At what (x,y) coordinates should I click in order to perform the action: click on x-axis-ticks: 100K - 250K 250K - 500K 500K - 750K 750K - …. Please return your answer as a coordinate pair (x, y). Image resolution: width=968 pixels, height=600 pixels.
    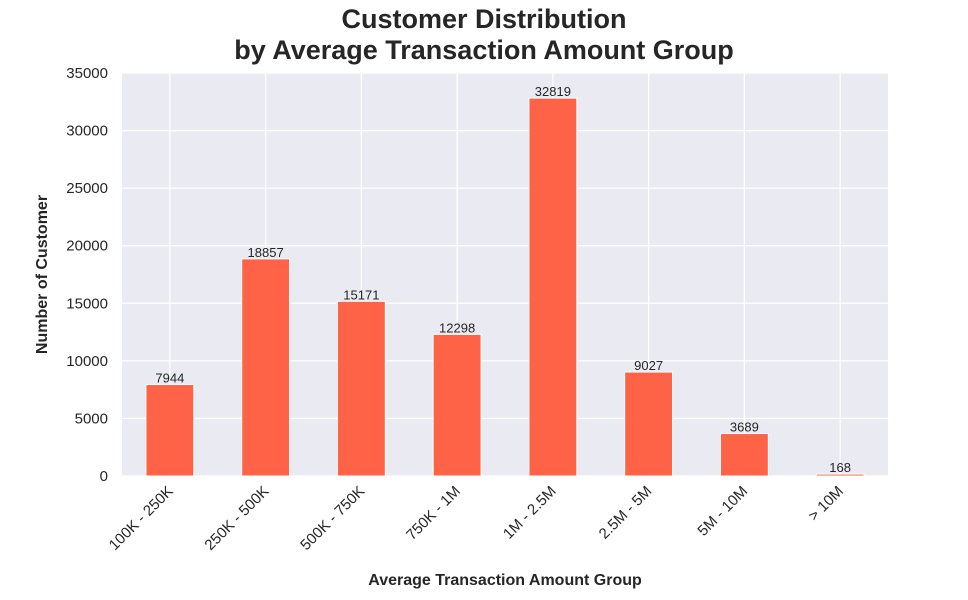
    Looking at the image, I should click on (476, 518).